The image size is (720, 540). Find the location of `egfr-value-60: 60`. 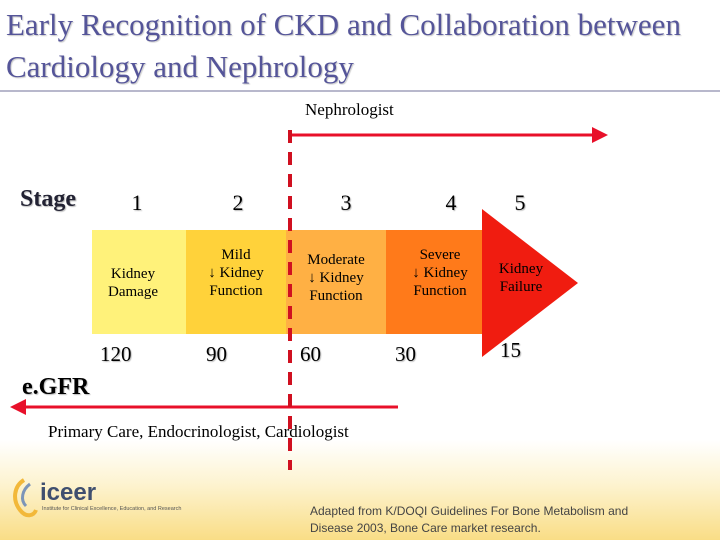

egfr-value-60: 60 is located at coordinates (310, 354).